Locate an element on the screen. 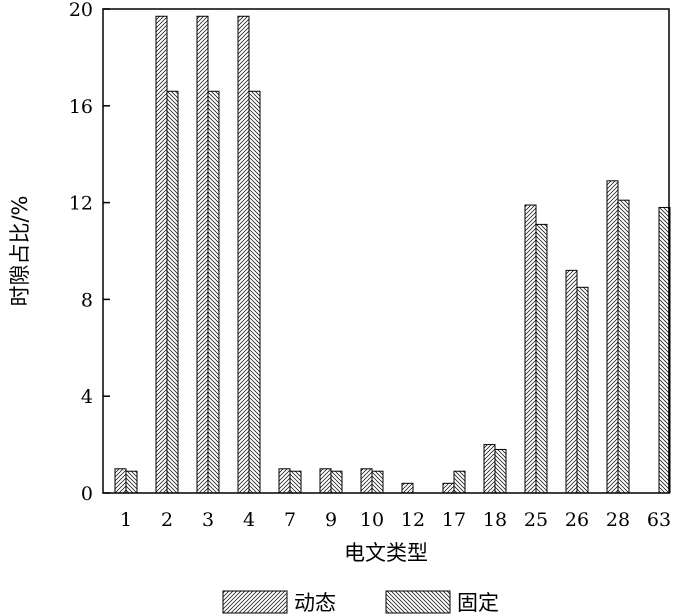 The width and height of the screenshot is (700, 616). y-tick-label: 8 is located at coordinates (87, 300).